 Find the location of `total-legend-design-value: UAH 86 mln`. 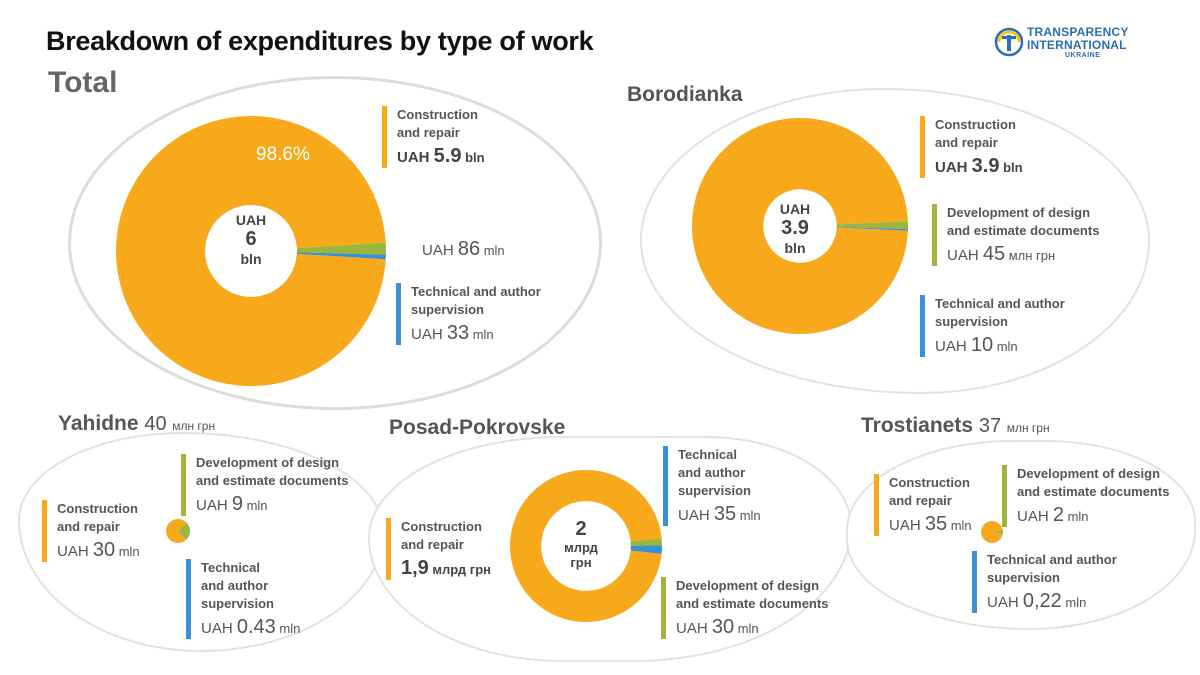

total-legend-design-value: UAH 86 mln is located at coordinates (463, 249).